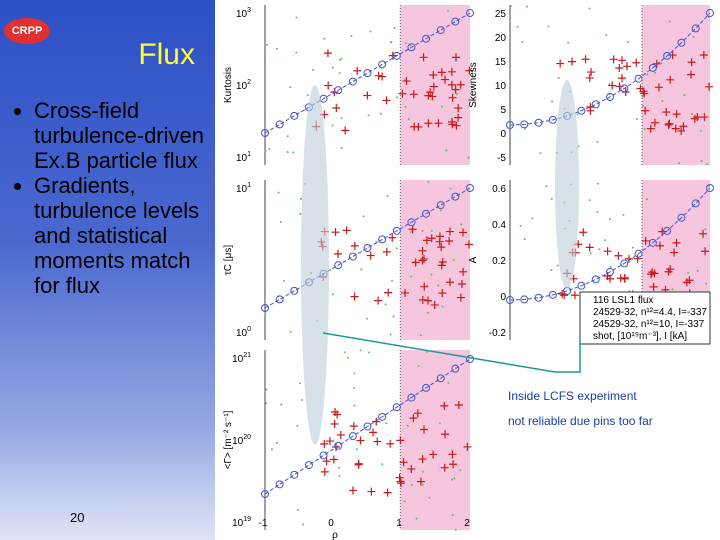 The width and height of the screenshot is (720, 540). I want to click on y-tick-label: 0.4, so click(499, 225).